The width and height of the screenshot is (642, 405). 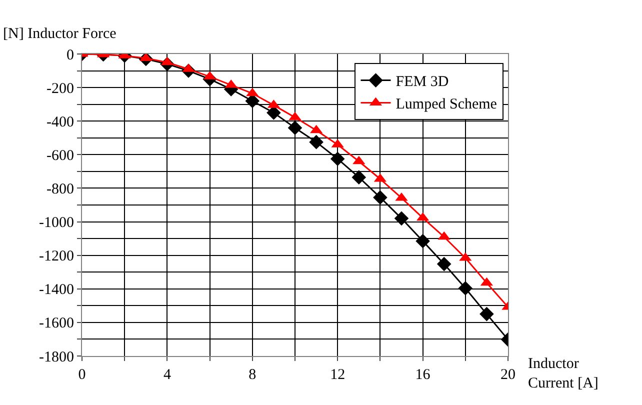 What do you see at coordinates (252, 375) in the screenshot?
I see `x-tick-label: 8` at bounding box center [252, 375].